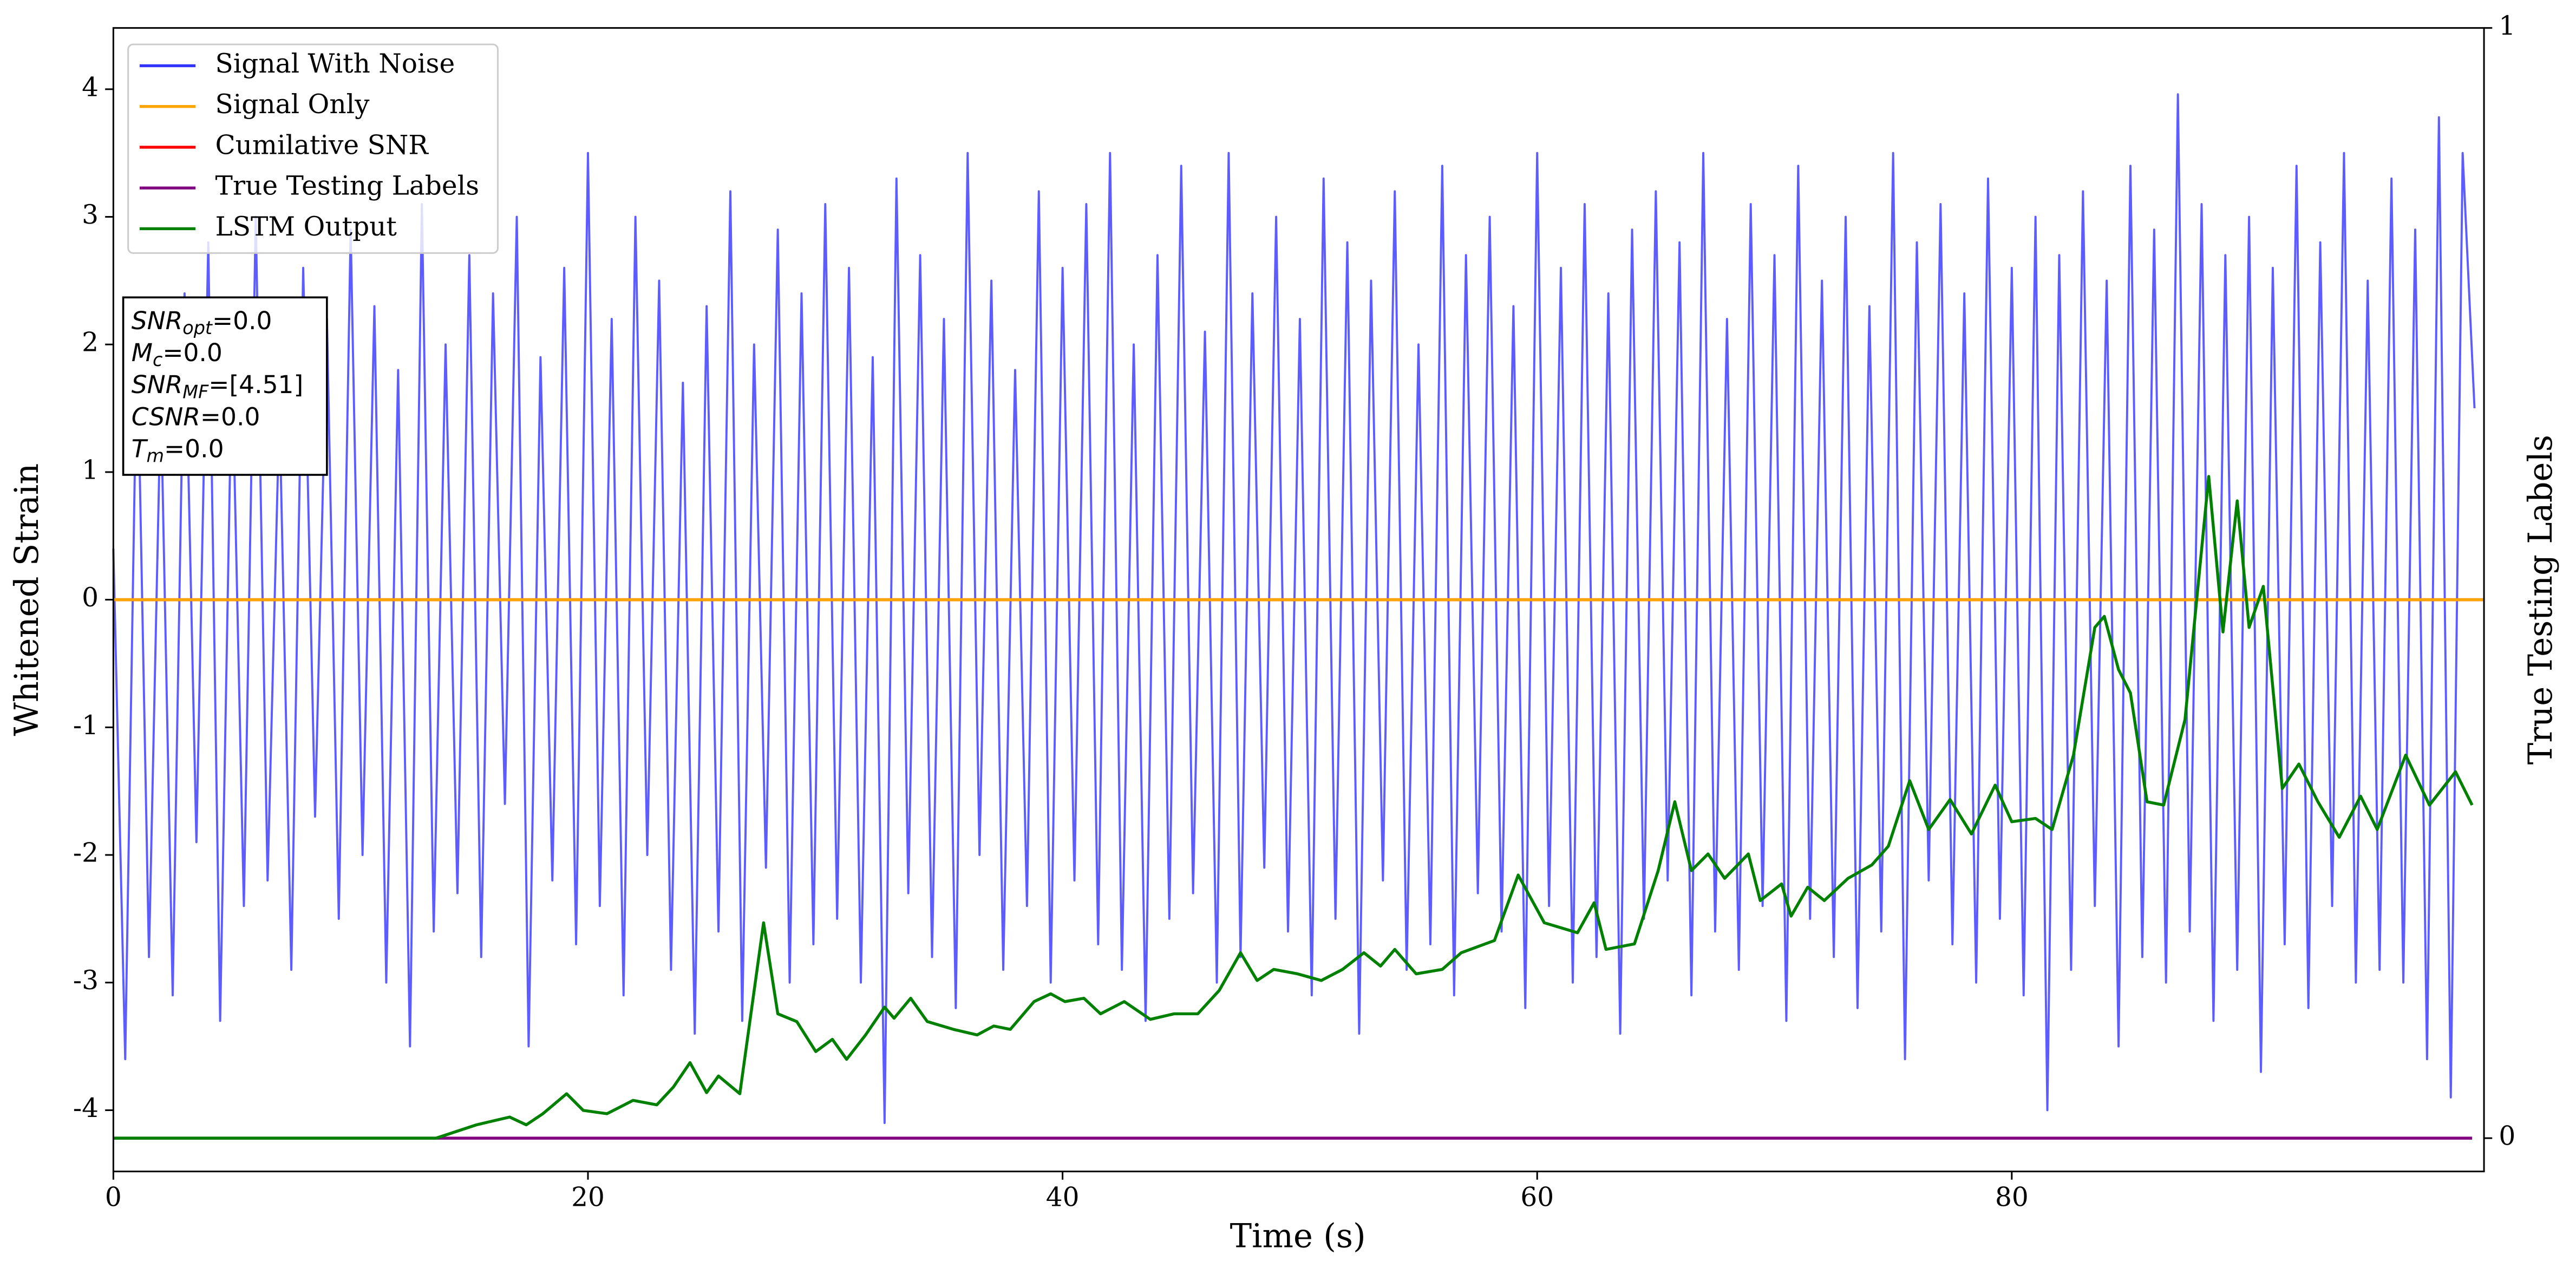 The image size is (2576, 1274). I want to click on y-tick-label: -2, so click(86, 853).